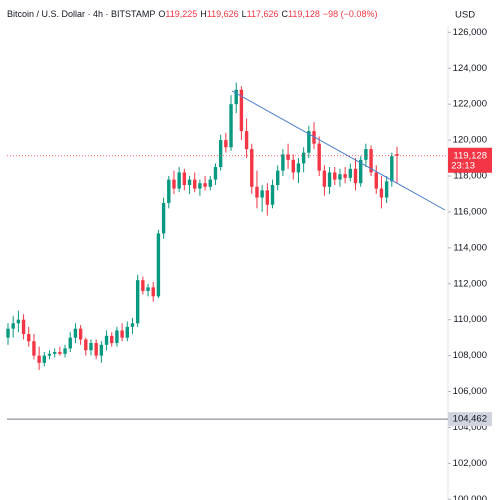 The width and height of the screenshot is (500, 500). Describe the element at coordinates (181, 14) in the screenshot. I see `open-value: 119,225` at that location.